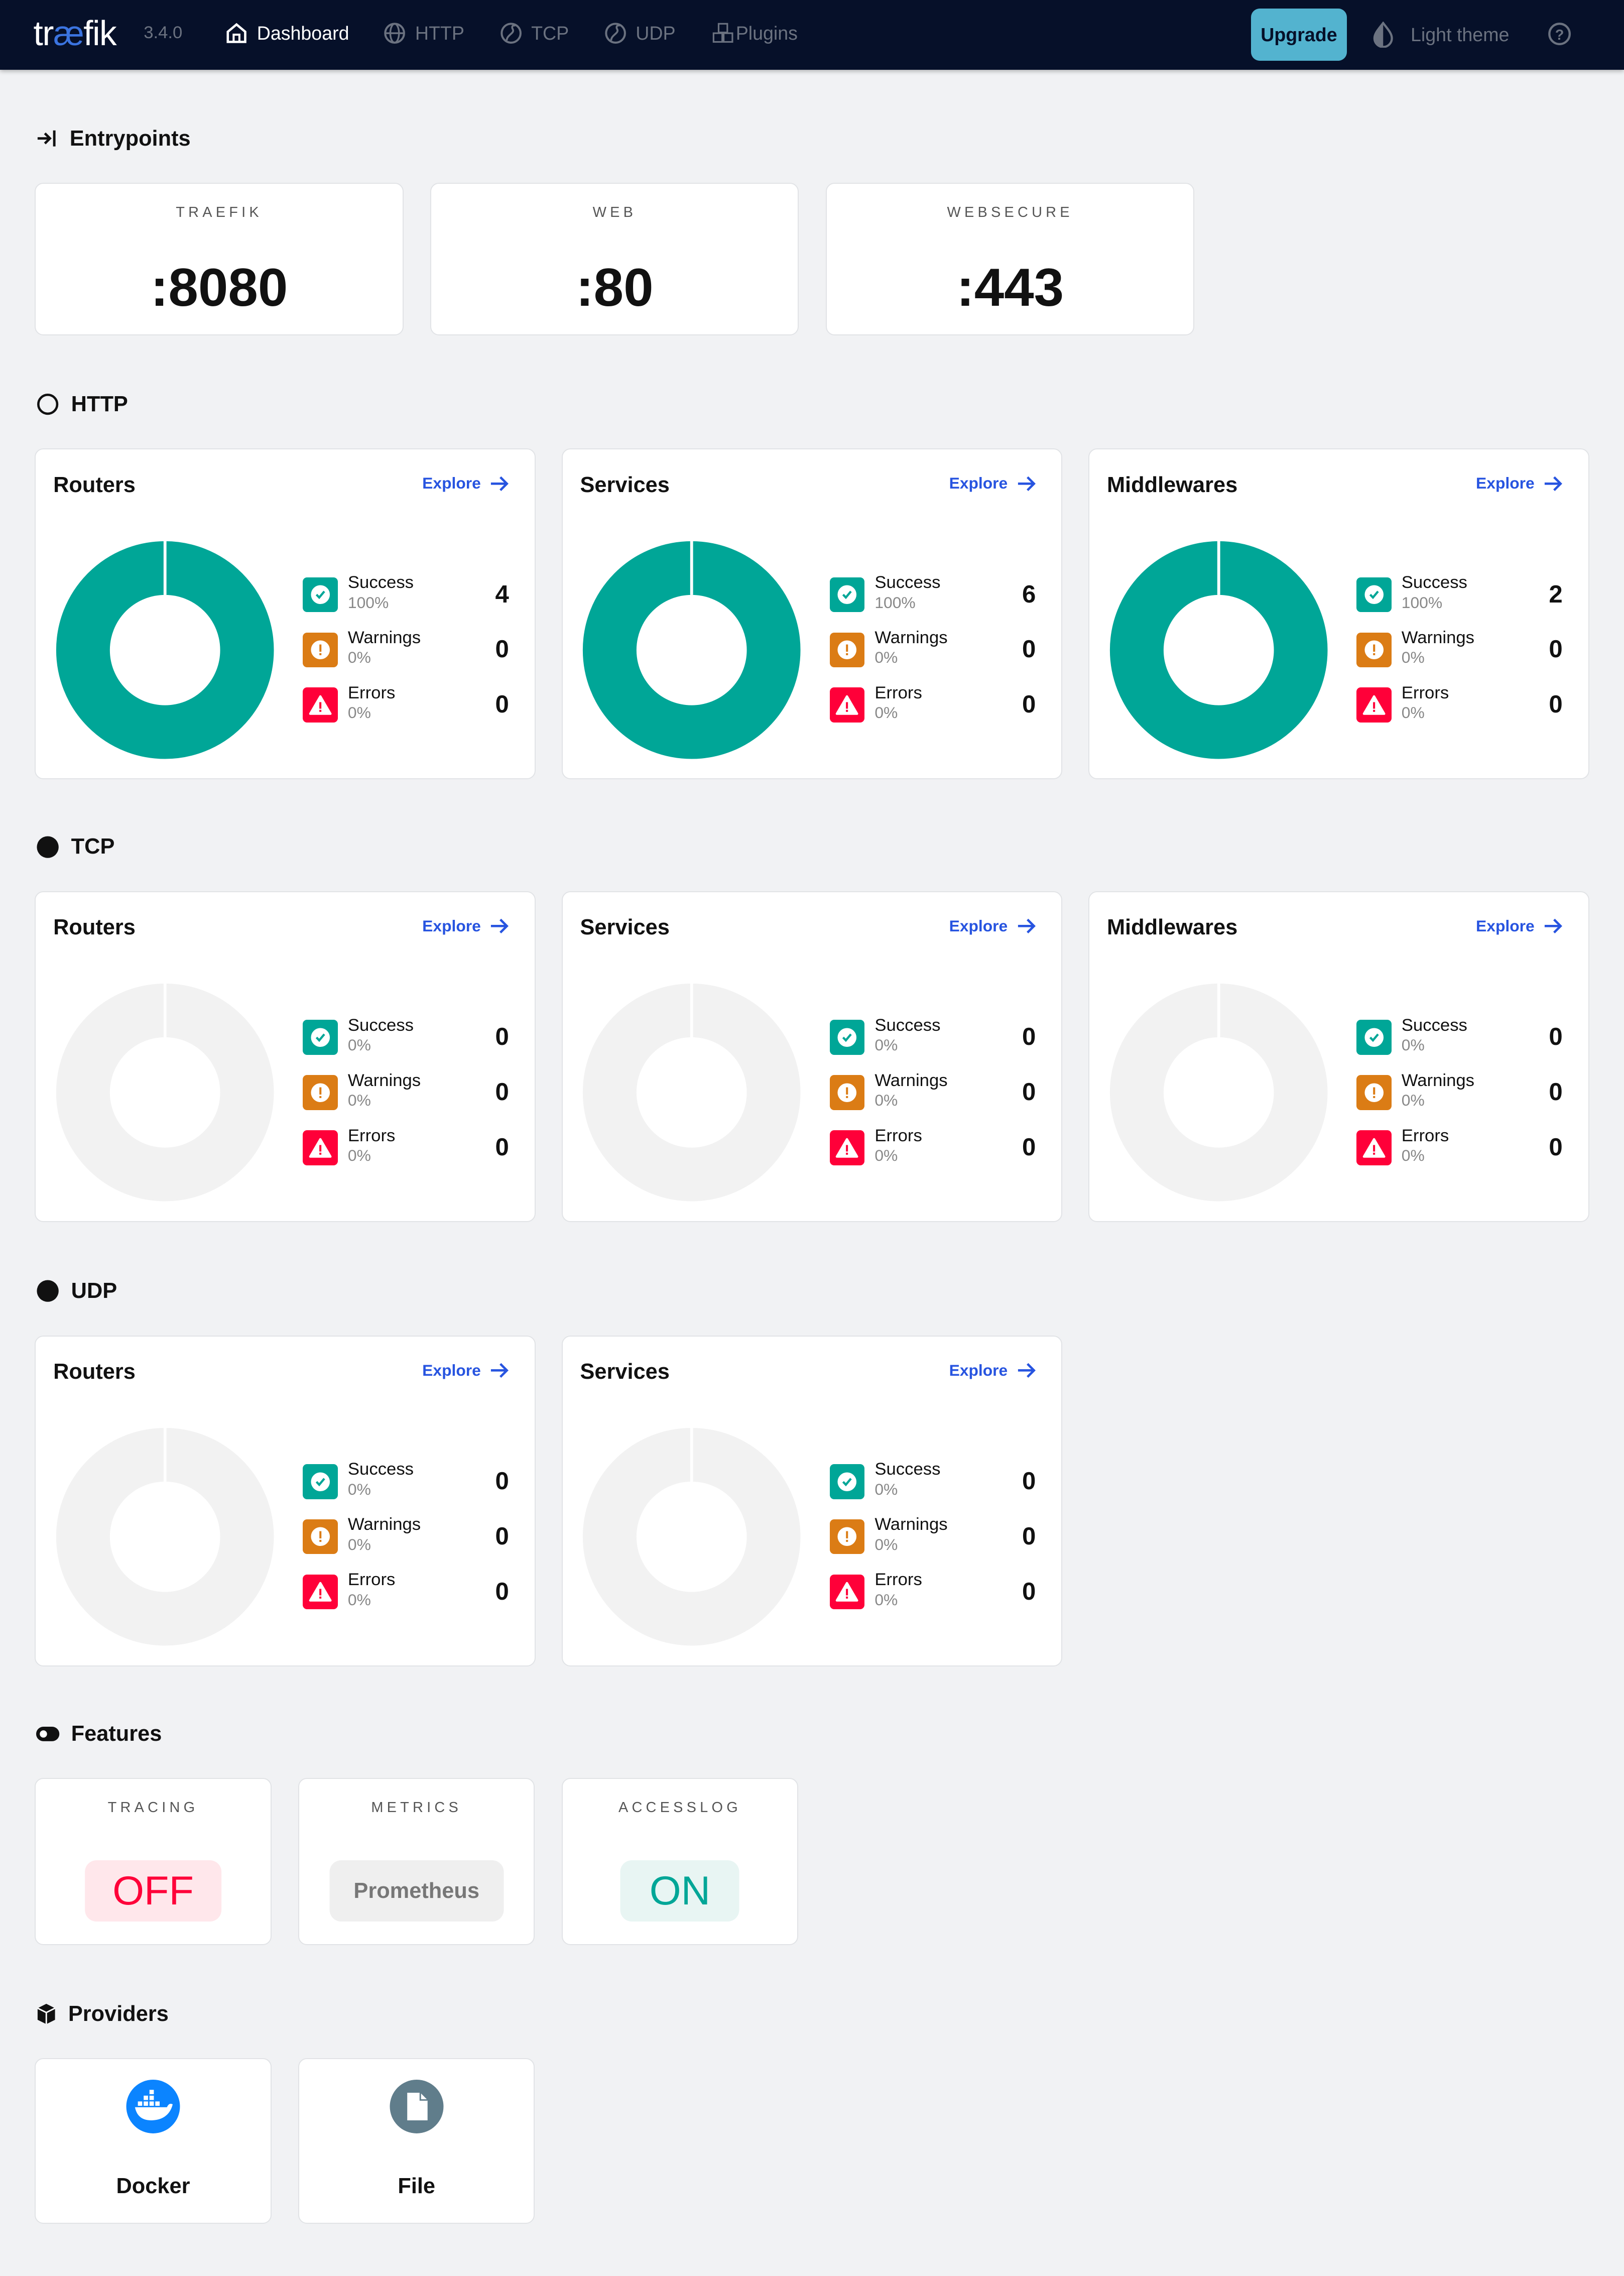 This screenshot has width=1624, height=2276. Describe the element at coordinates (416, 1891) in the screenshot. I see `feature-status-badge: Prometheus` at that location.